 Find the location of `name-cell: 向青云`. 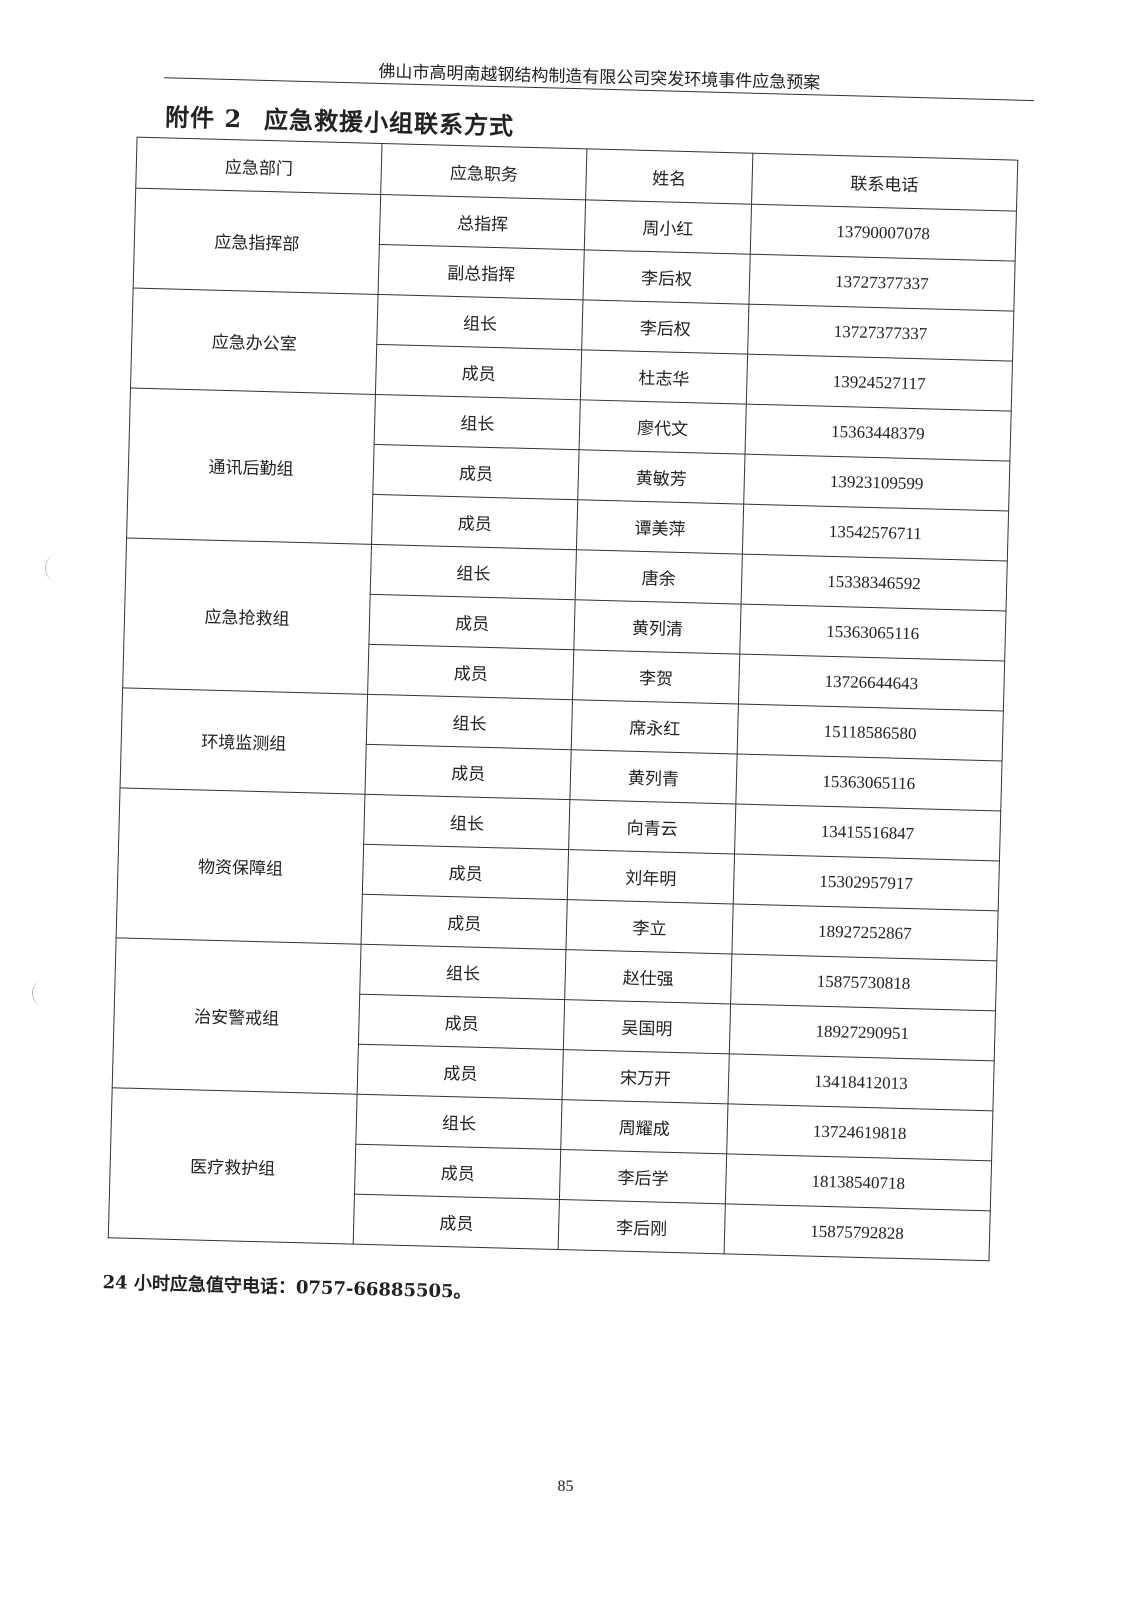

name-cell: 向青云 is located at coordinates (652, 826).